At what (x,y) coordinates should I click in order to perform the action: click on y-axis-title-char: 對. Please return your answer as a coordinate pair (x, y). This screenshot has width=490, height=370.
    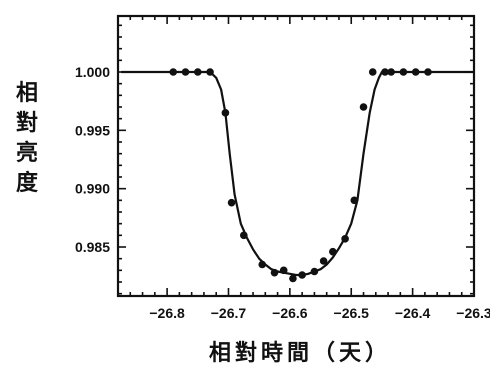
    Looking at the image, I should click on (27, 123).